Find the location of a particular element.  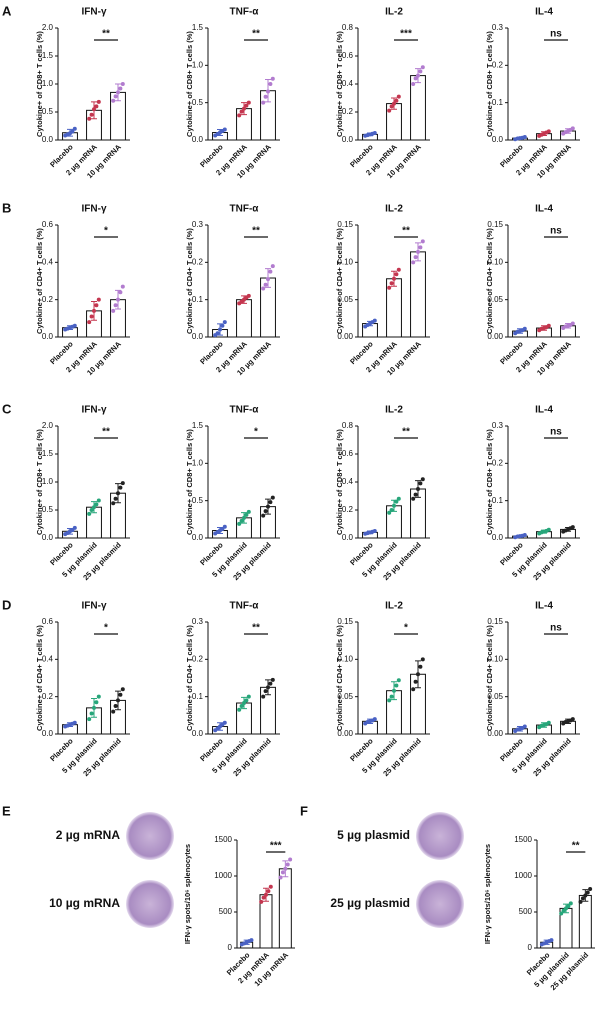

panel-label: E is located at coordinates (6, 810).